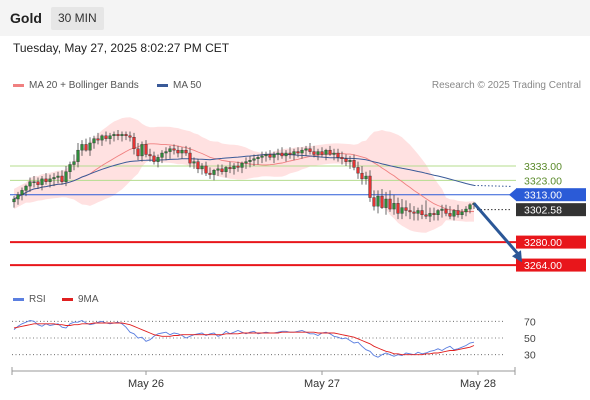 Image resolution: width=590 pixels, height=400 pixels. What do you see at coordinates (29, 299) in the screenshot?
I see `legend-rsi: RSI` at bounding box center [29, 299].